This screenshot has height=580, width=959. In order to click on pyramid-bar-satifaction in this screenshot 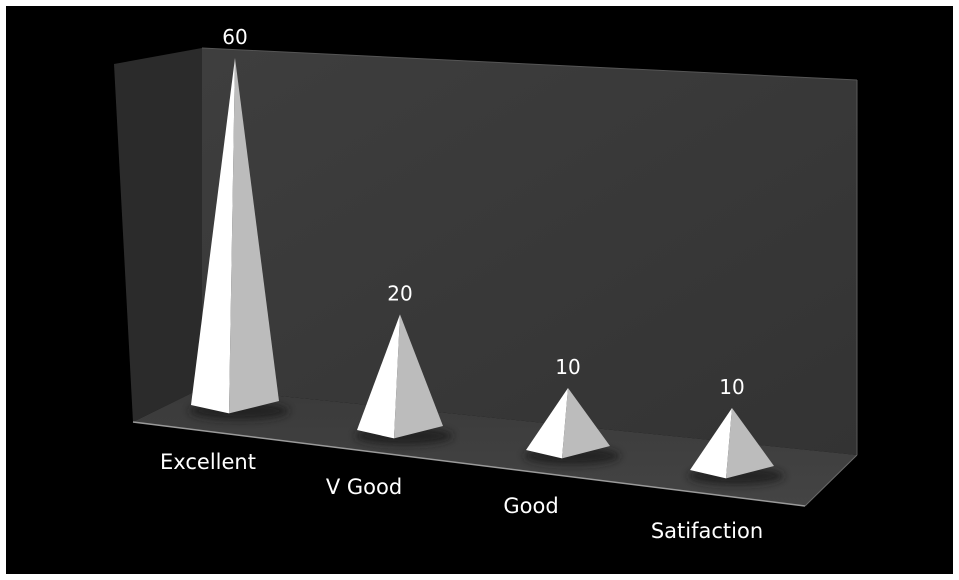, I will do `click(736, 446)`.